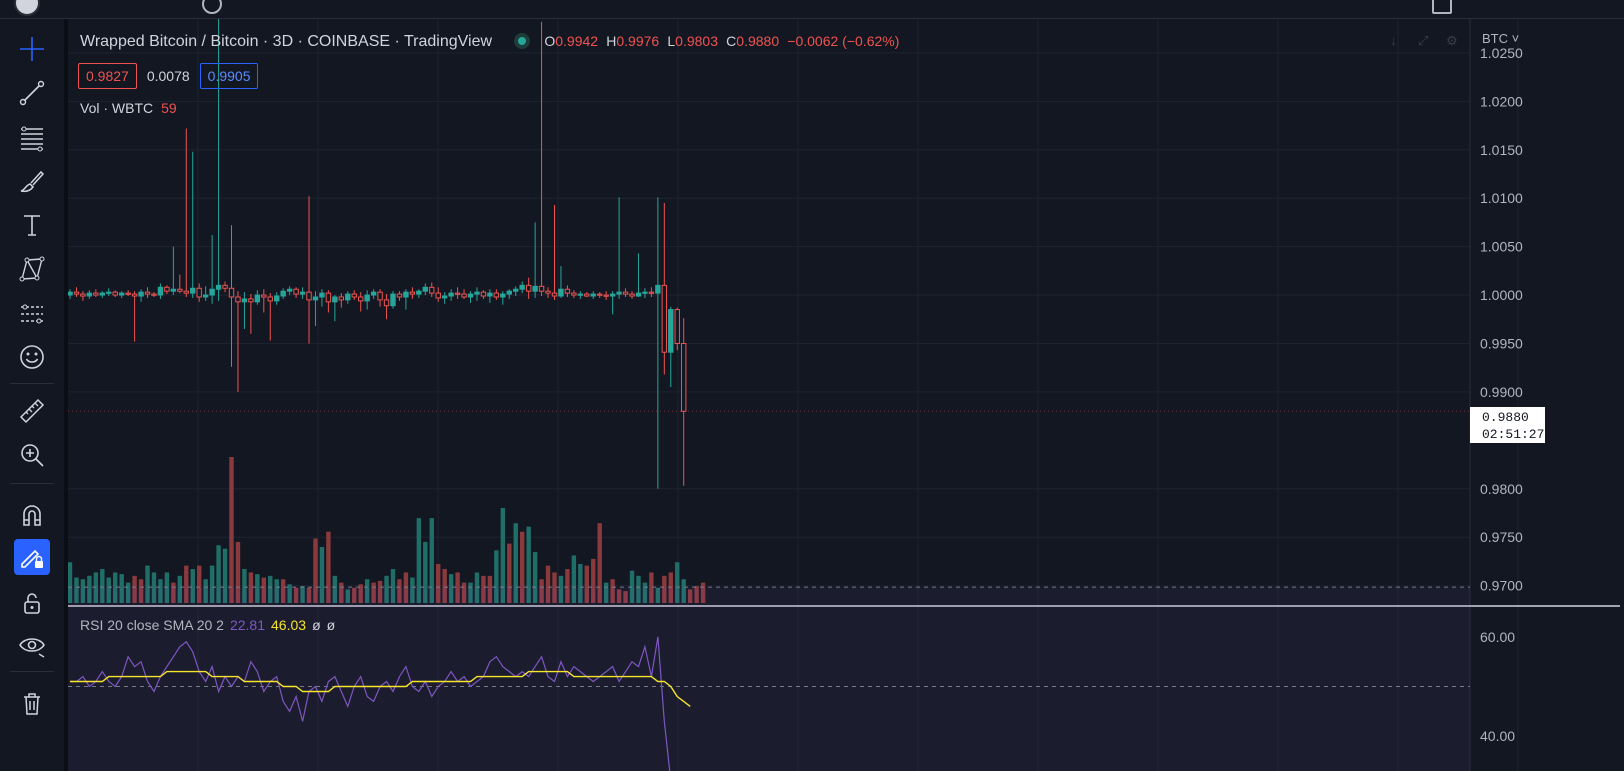  I want to click on last-price-value: 0.9880, so click(1505, 417).